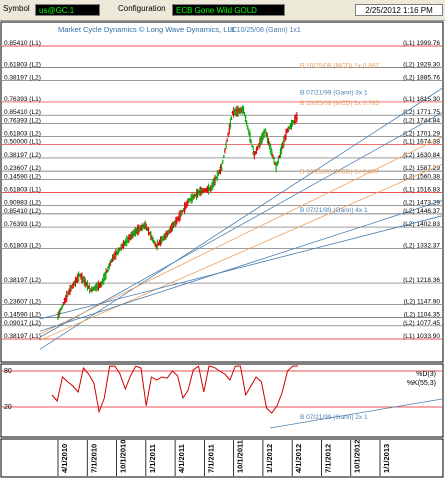 The image size is (445, 479). Describe the element at coordinates (421, 78) in the screenshot. I see `level-right-label: (L2) 1885.76` at that location.